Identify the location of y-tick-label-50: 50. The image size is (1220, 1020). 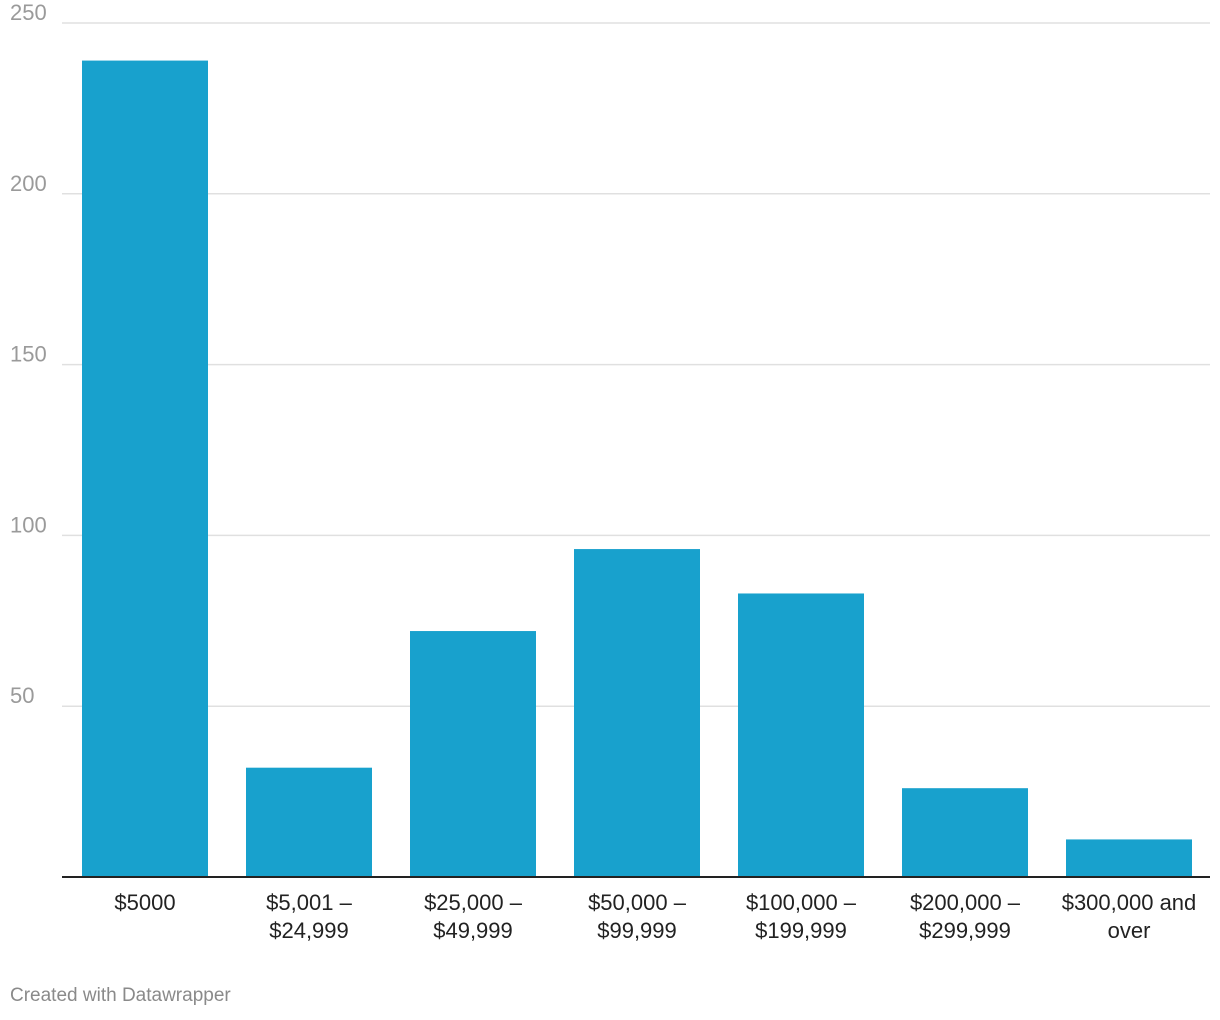
(22, 695).